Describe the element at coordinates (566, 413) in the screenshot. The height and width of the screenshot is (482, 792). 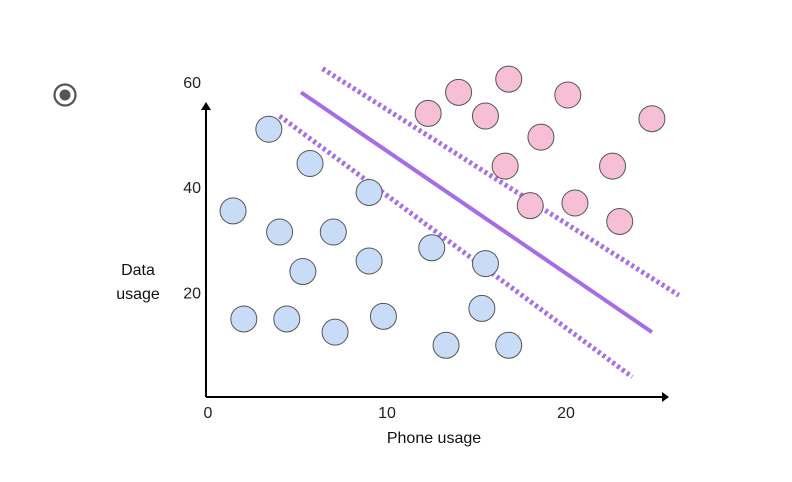
I see `x-tick-label: 20` at that location.